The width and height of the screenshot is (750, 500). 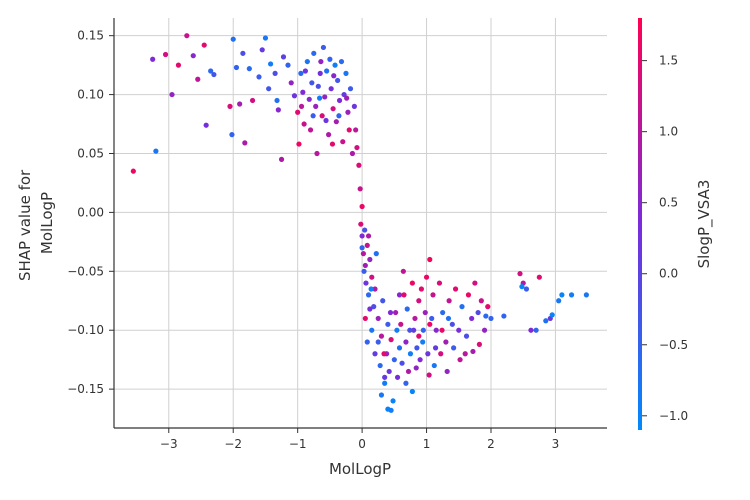 I want to click on y-axis-label: SHAP value for MolLogP, so click(x=36, y=223).